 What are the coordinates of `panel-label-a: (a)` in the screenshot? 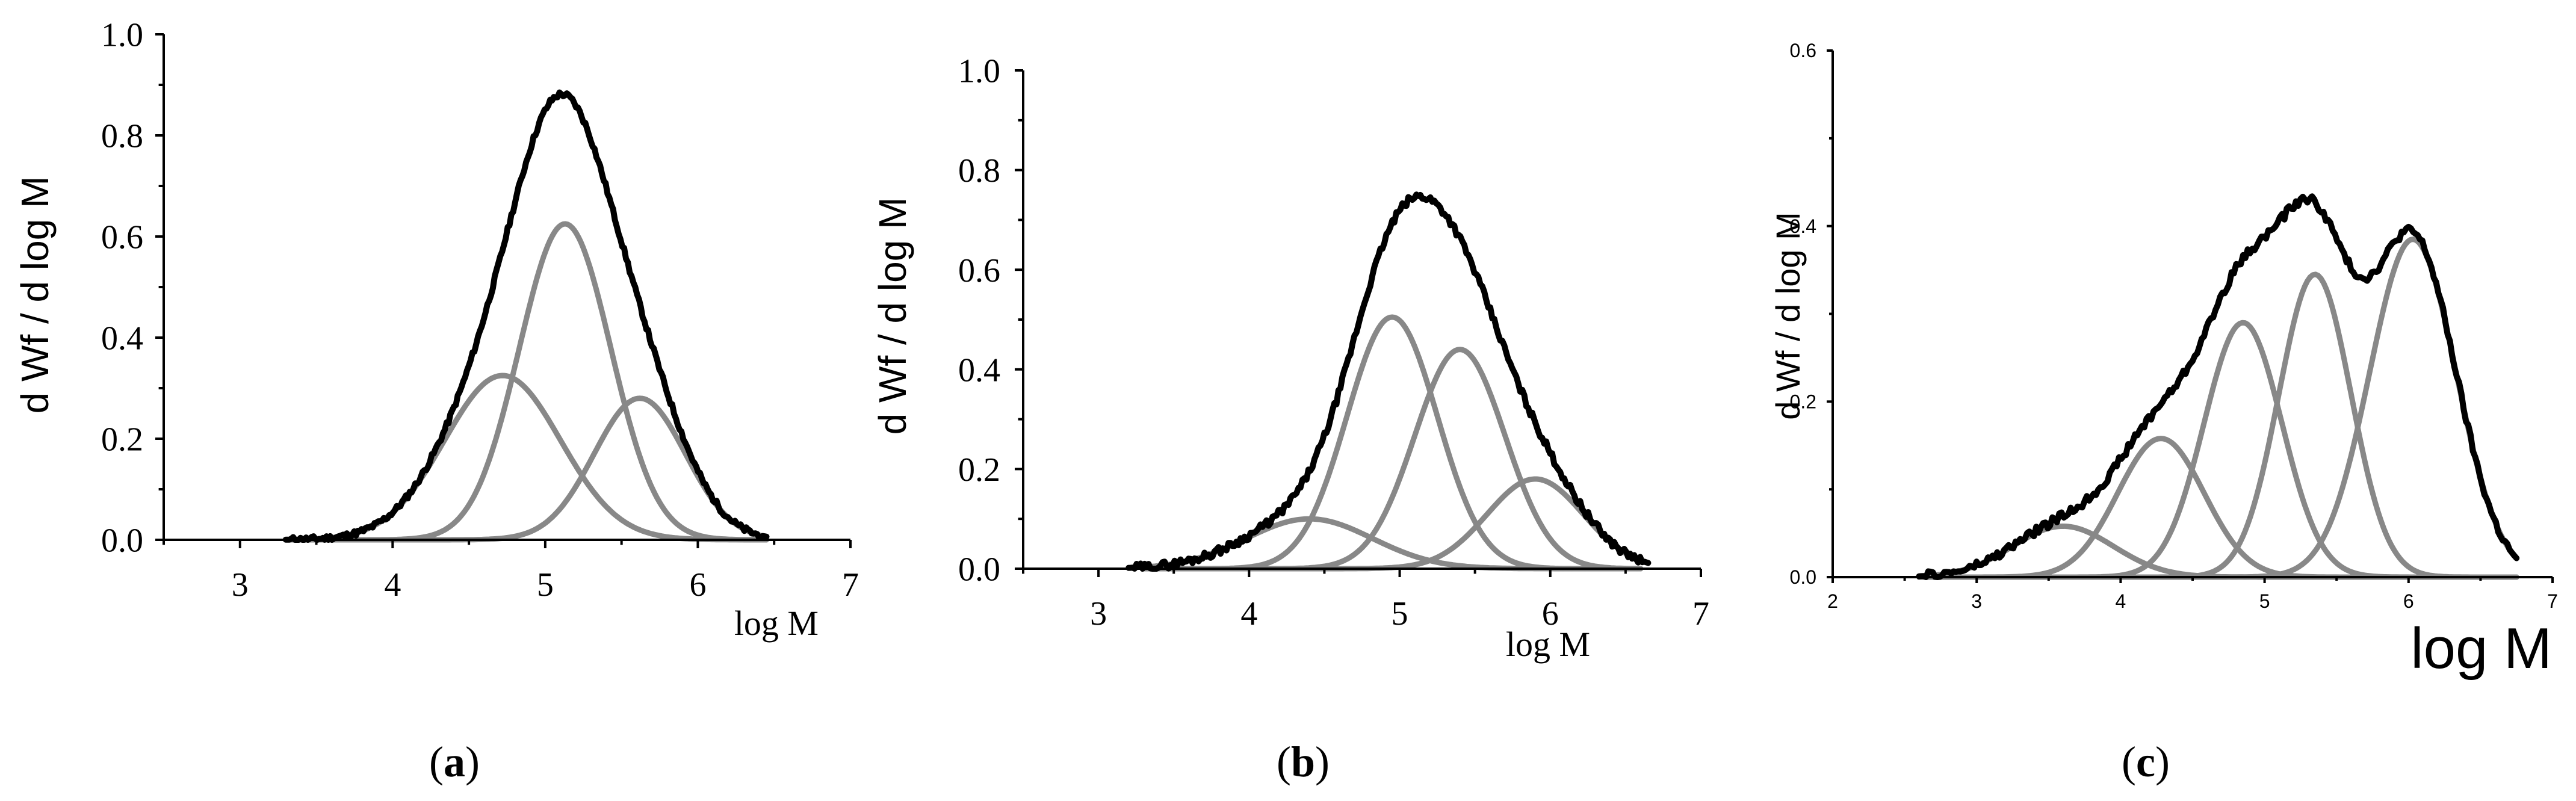 It's located at (454, 762).